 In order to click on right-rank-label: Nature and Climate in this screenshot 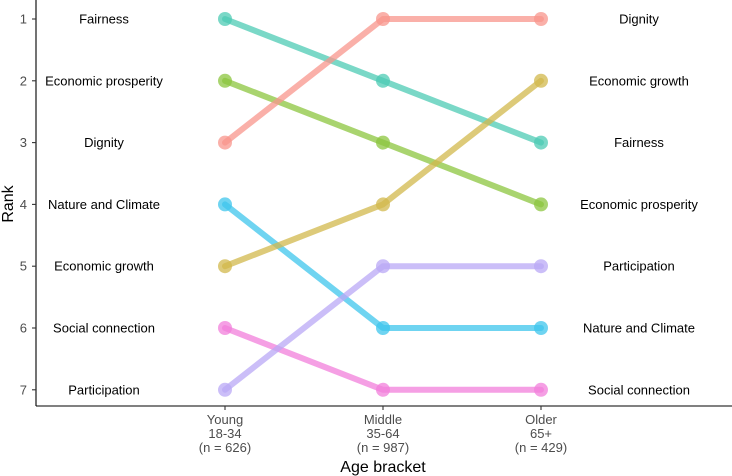, I will do `click(639, 328)`.